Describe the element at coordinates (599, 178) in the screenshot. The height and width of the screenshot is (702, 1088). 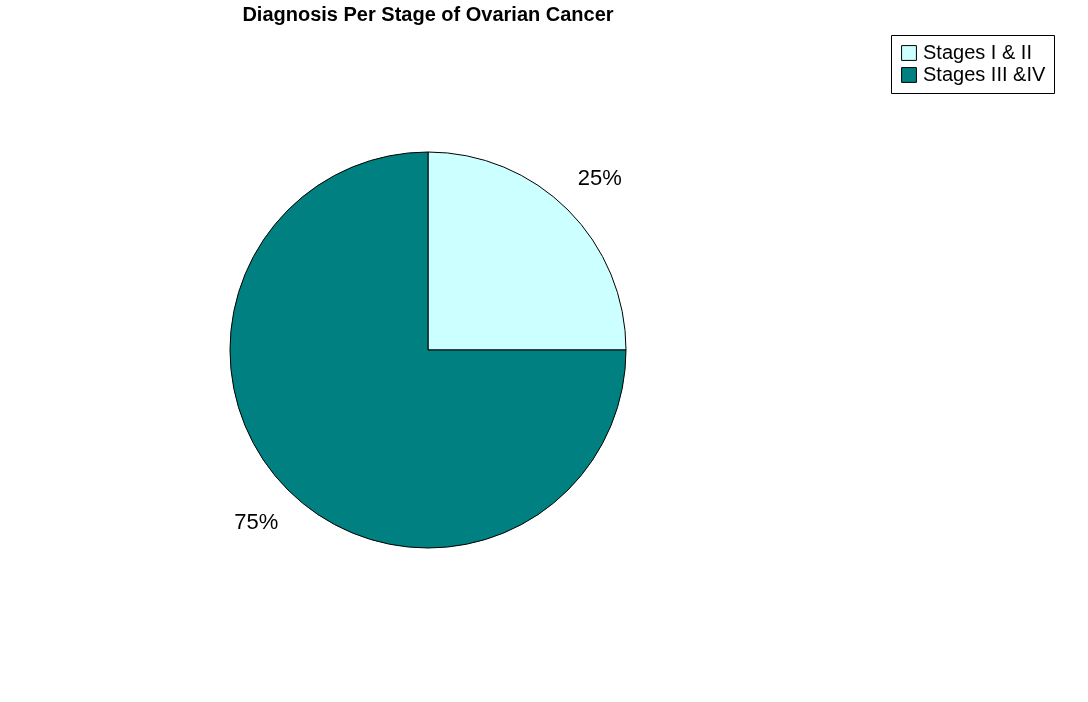
I see `data-label: 25%` at that location.